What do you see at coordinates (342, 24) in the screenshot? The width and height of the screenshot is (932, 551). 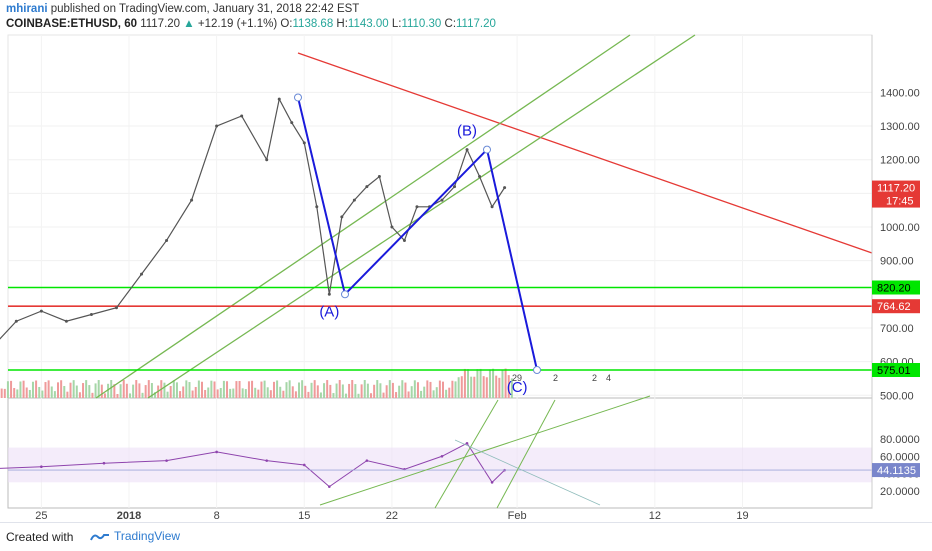 I see `high-label: H:` at bounding box center [342, 24].